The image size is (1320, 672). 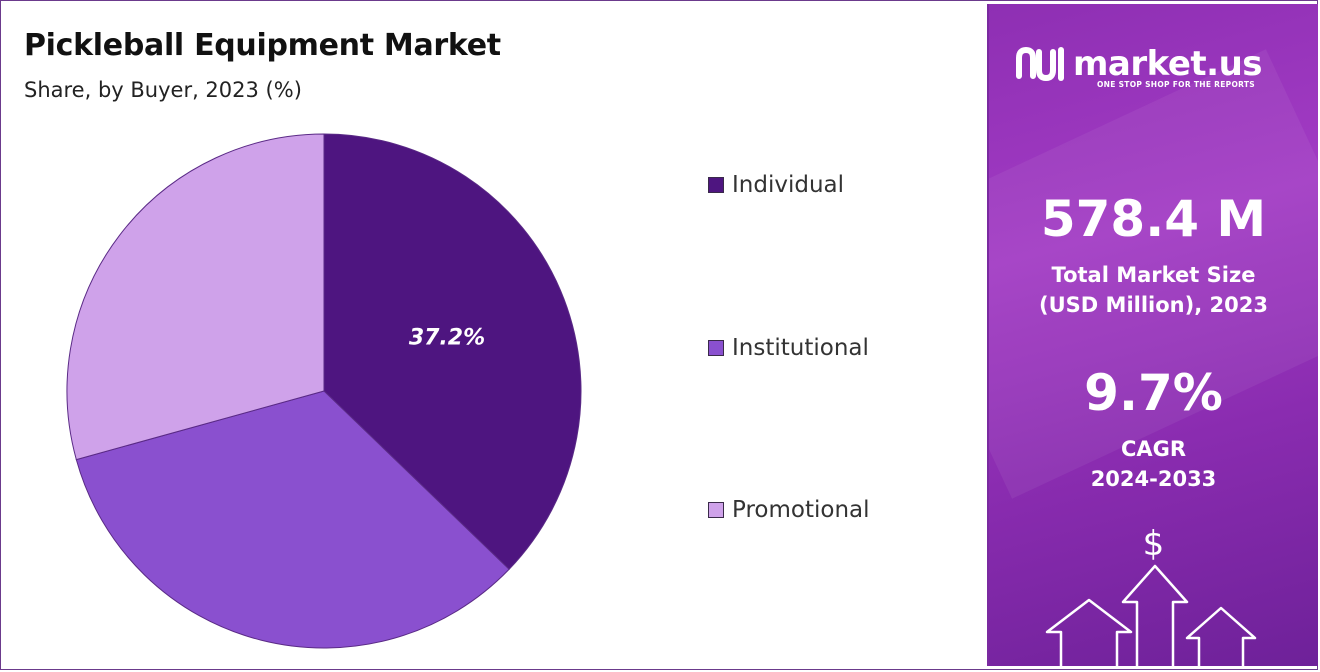 What do you see at coordinates (163, 90) in the screenshot?
I see `chart-subtitle: Share, by Buyer, 2023 (%)` at bounding box center [163, 90].